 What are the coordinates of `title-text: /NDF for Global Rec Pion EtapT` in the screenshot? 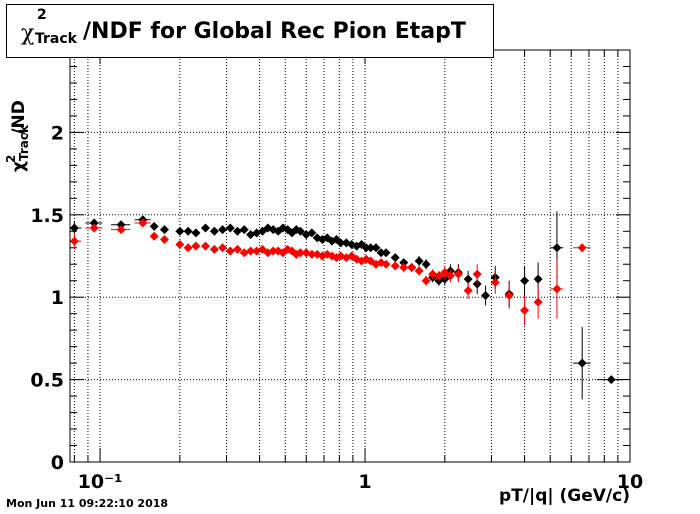 It's located at (274, 31).